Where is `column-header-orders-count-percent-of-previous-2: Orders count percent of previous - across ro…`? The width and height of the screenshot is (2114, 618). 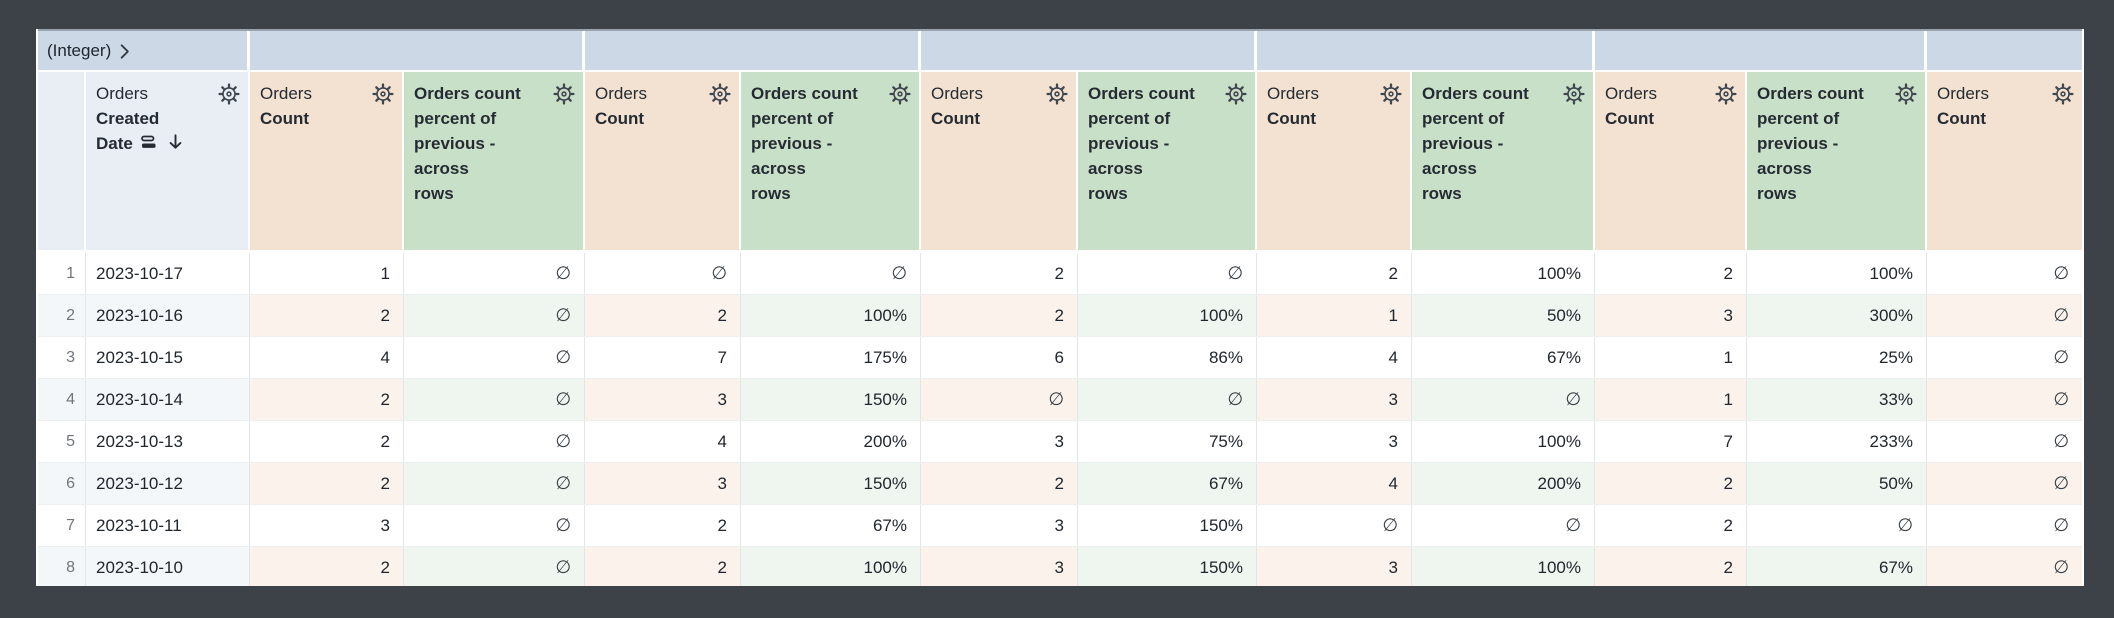 column-header-orders-count-percent-of-previous-2: Orders count percent of previous - across ro… is located at coordinates (831, 161).